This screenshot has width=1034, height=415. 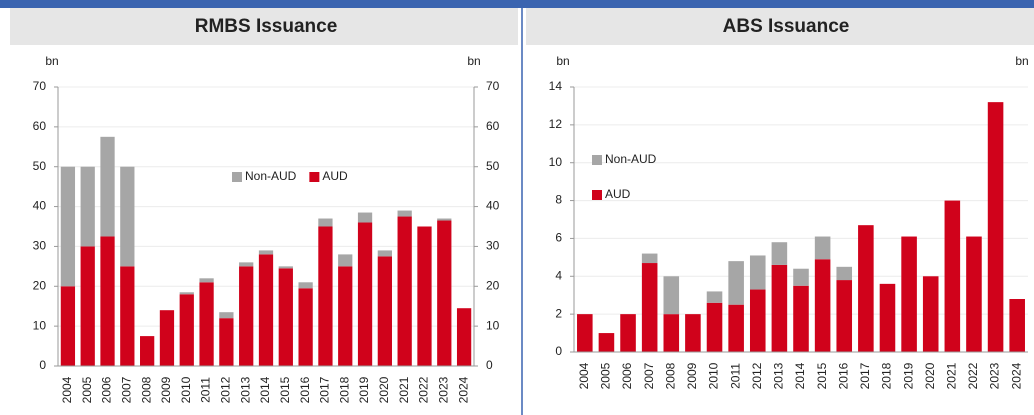 What do you see at coordinates (786, 26) in the screenshot?
I see `chart-title: ABS Issuance` at bounding box center [786, 26].